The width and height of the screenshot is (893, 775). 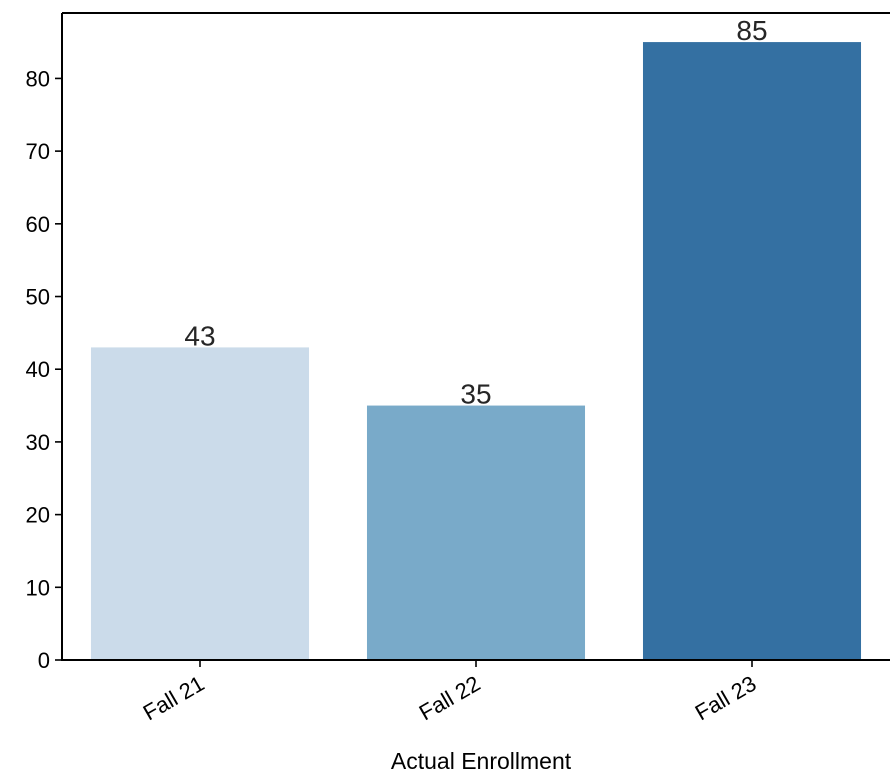 I want to click on y-tick-label: 0, so click(x=44, y=660).